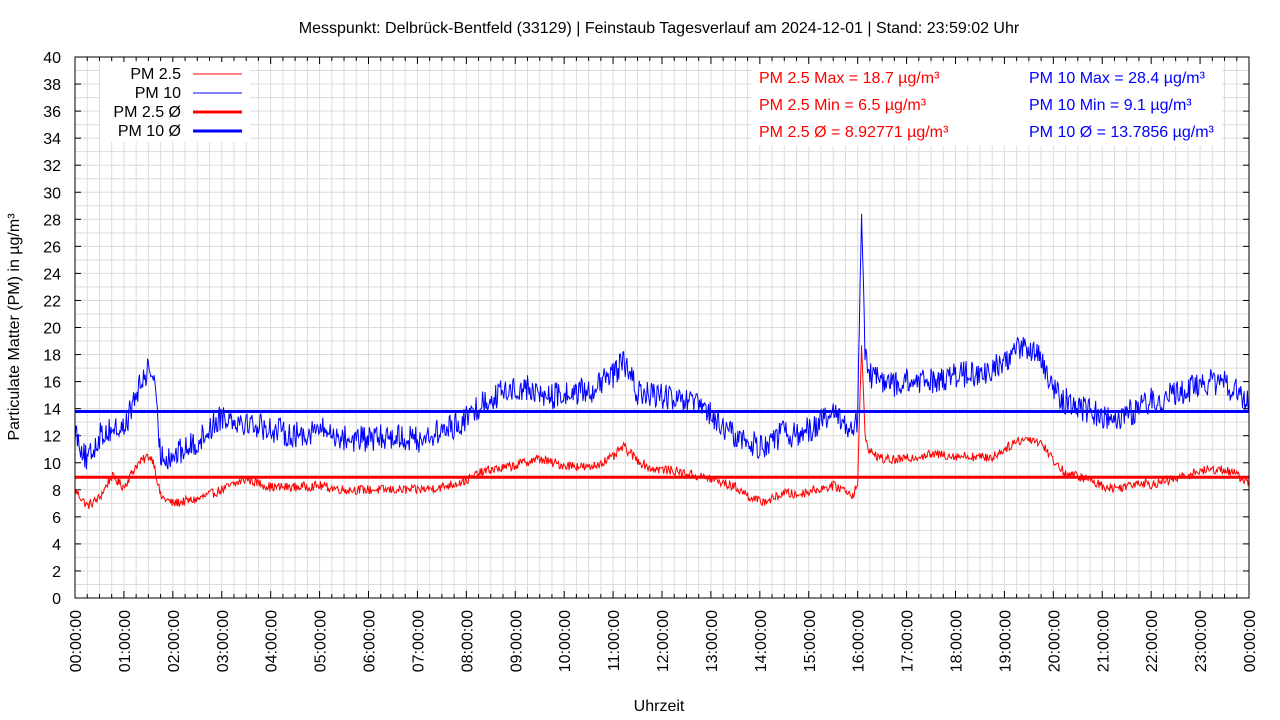 The width and height of the screenshot is (1280, 720). I want to click on x-tick-label: 11:00:00, so click(614, 640).